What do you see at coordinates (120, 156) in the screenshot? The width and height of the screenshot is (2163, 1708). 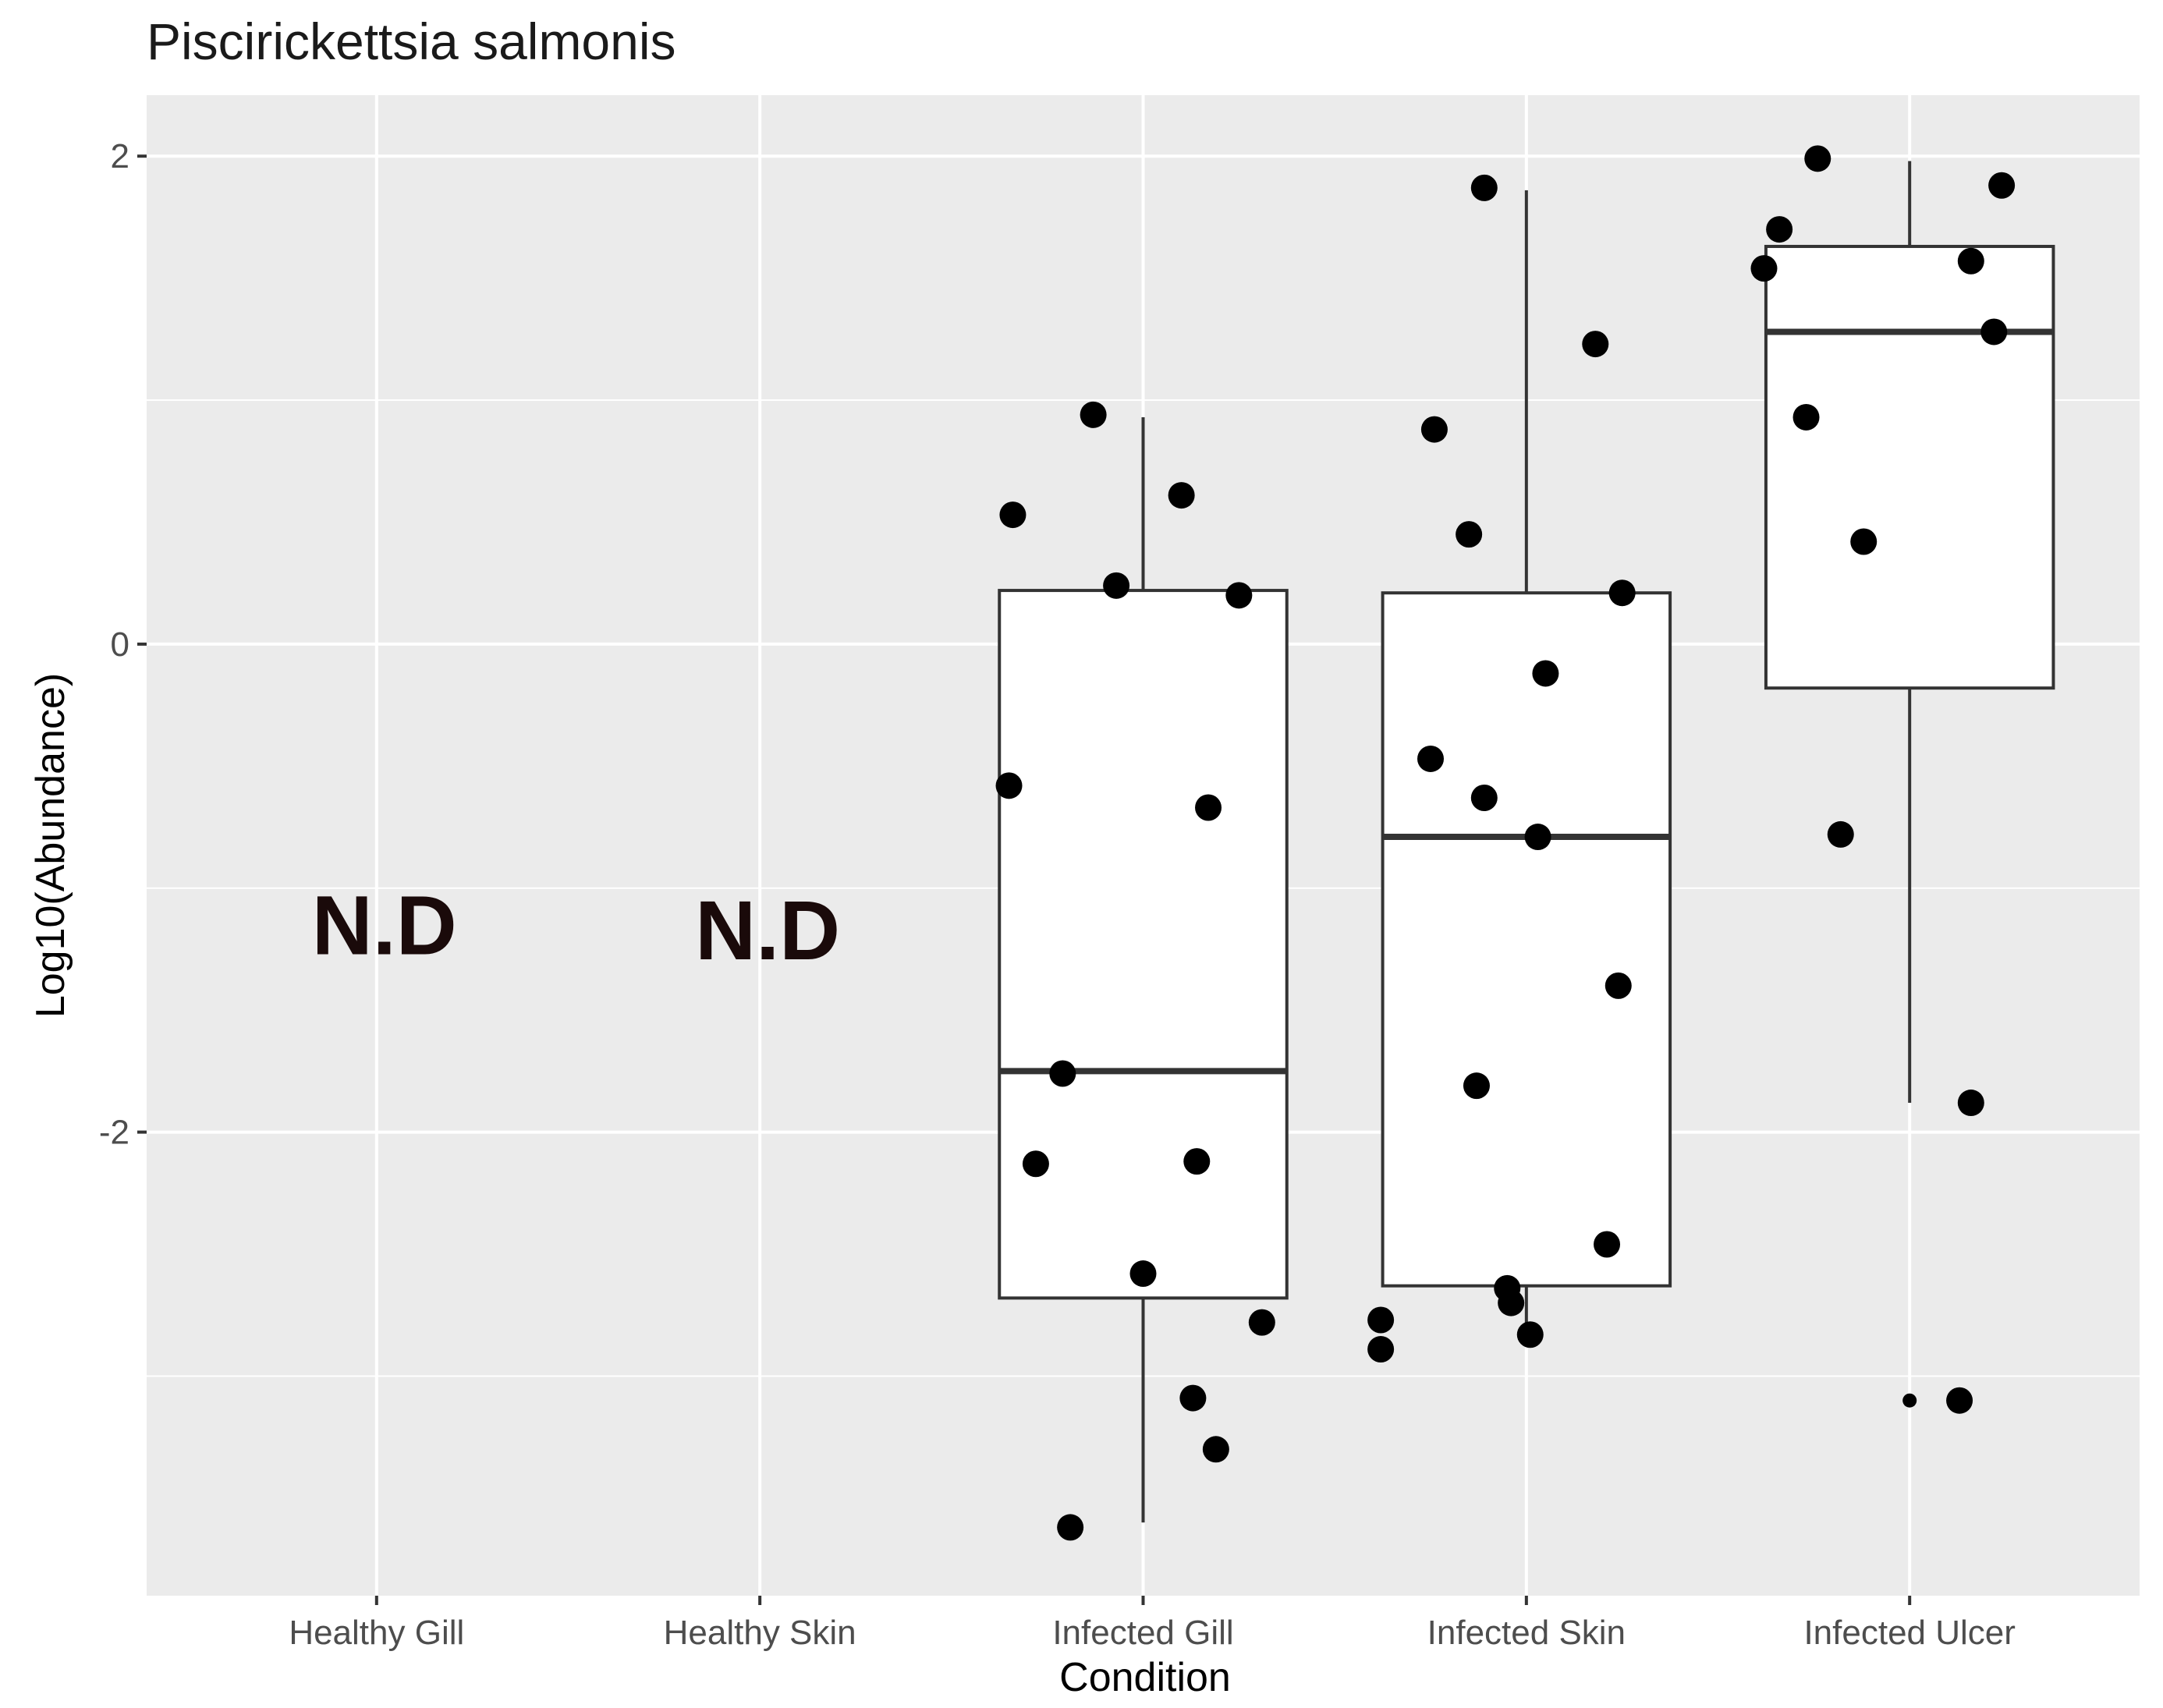 I see `y-tick-label: 2` at bounding box center [120, 156].